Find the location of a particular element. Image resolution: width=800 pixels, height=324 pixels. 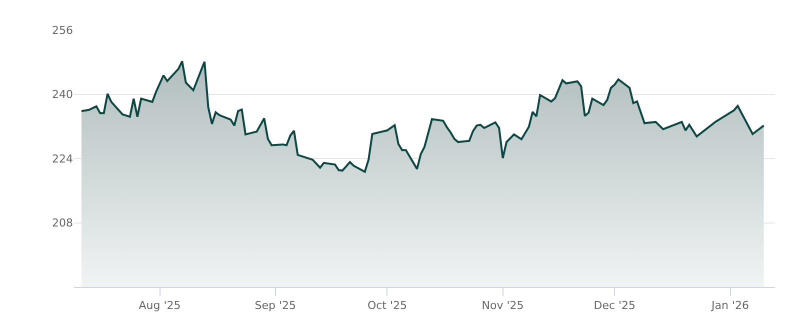

x-tick-label: Jan '26 is located at coordinates (729, 305).